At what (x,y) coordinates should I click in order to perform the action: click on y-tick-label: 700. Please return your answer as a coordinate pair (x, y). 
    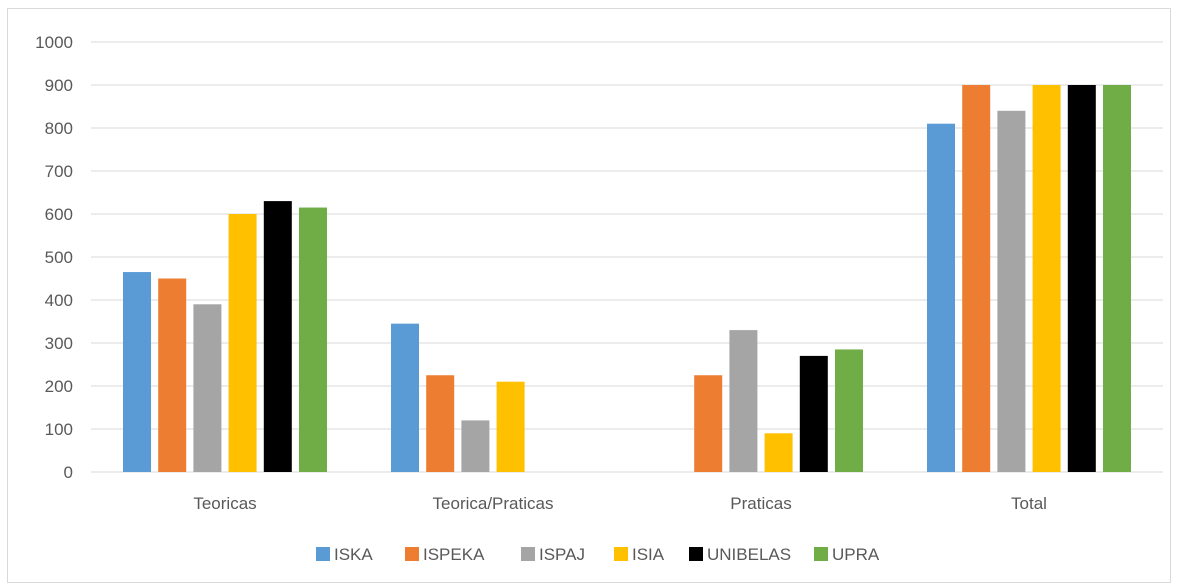
    Looking at the image, I should click on (59, 171).